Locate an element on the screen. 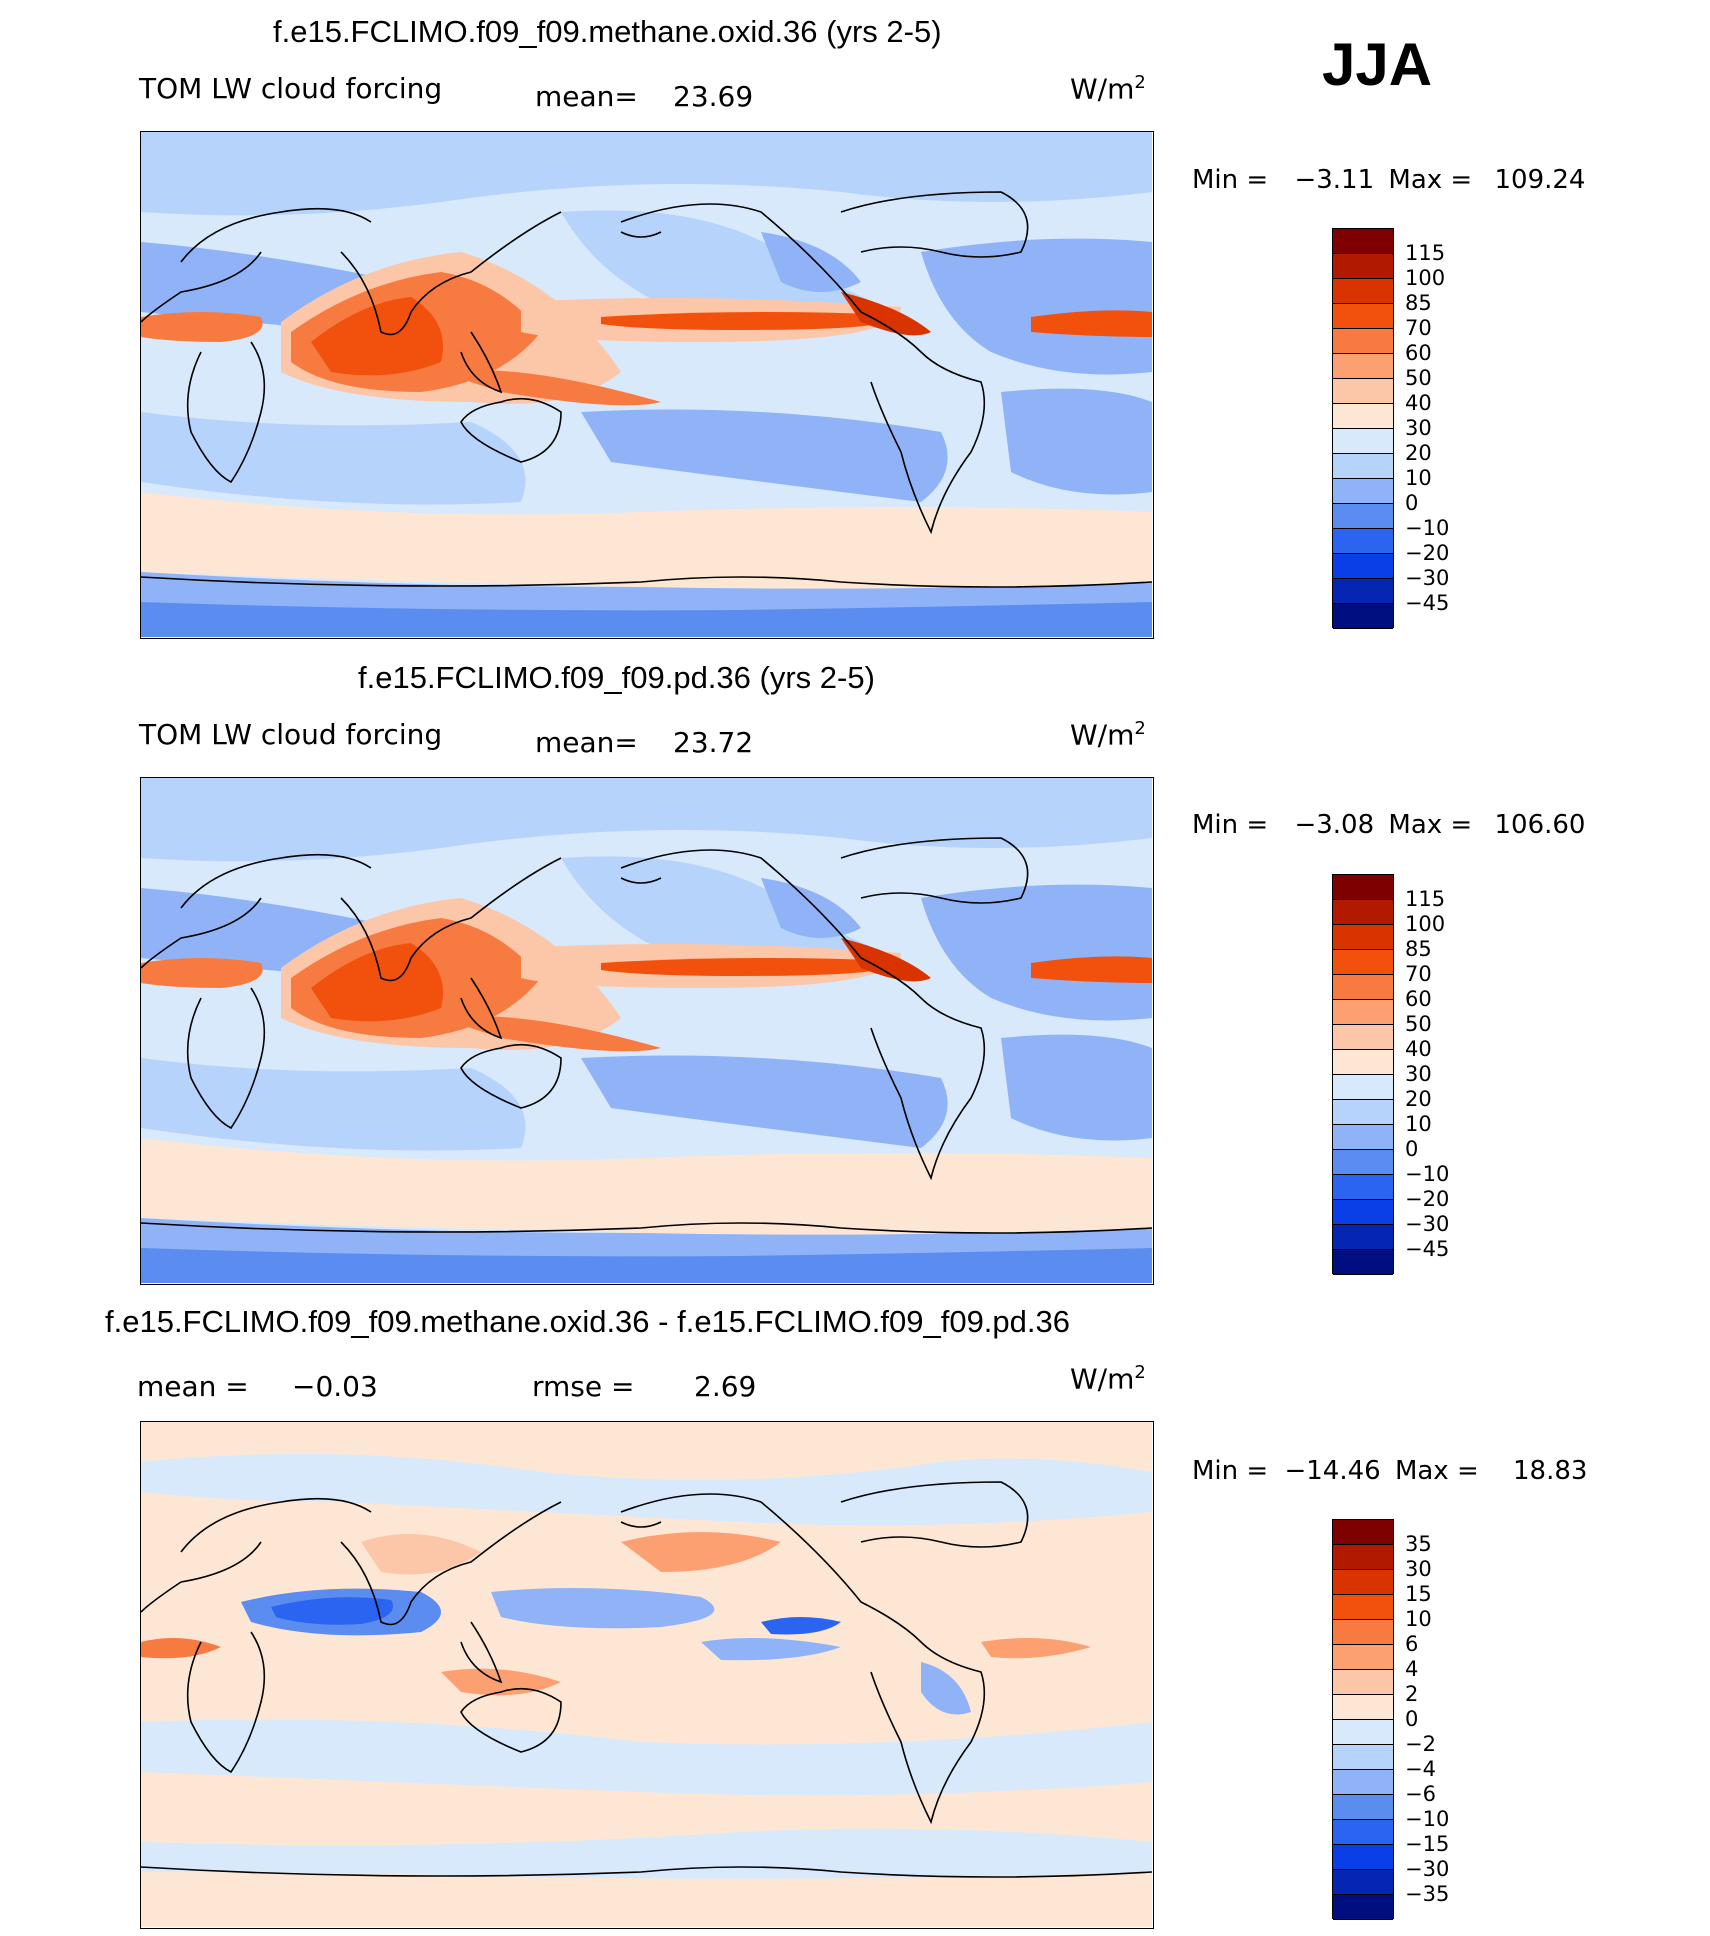 The width and height of the screenshot is (1710, 1936). colorbar-tick-label: 6 is located at coordinates (1412, 1644).